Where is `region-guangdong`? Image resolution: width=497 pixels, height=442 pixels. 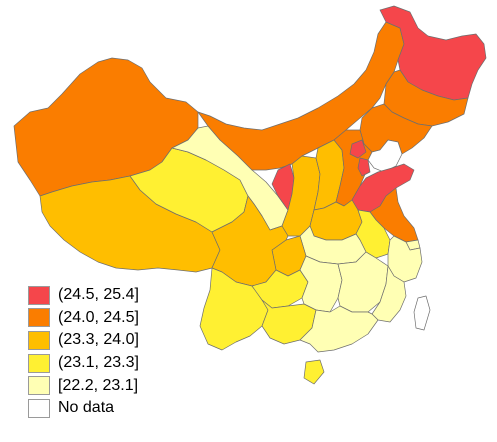 region-guangdong is located at coordinates (339, 329).